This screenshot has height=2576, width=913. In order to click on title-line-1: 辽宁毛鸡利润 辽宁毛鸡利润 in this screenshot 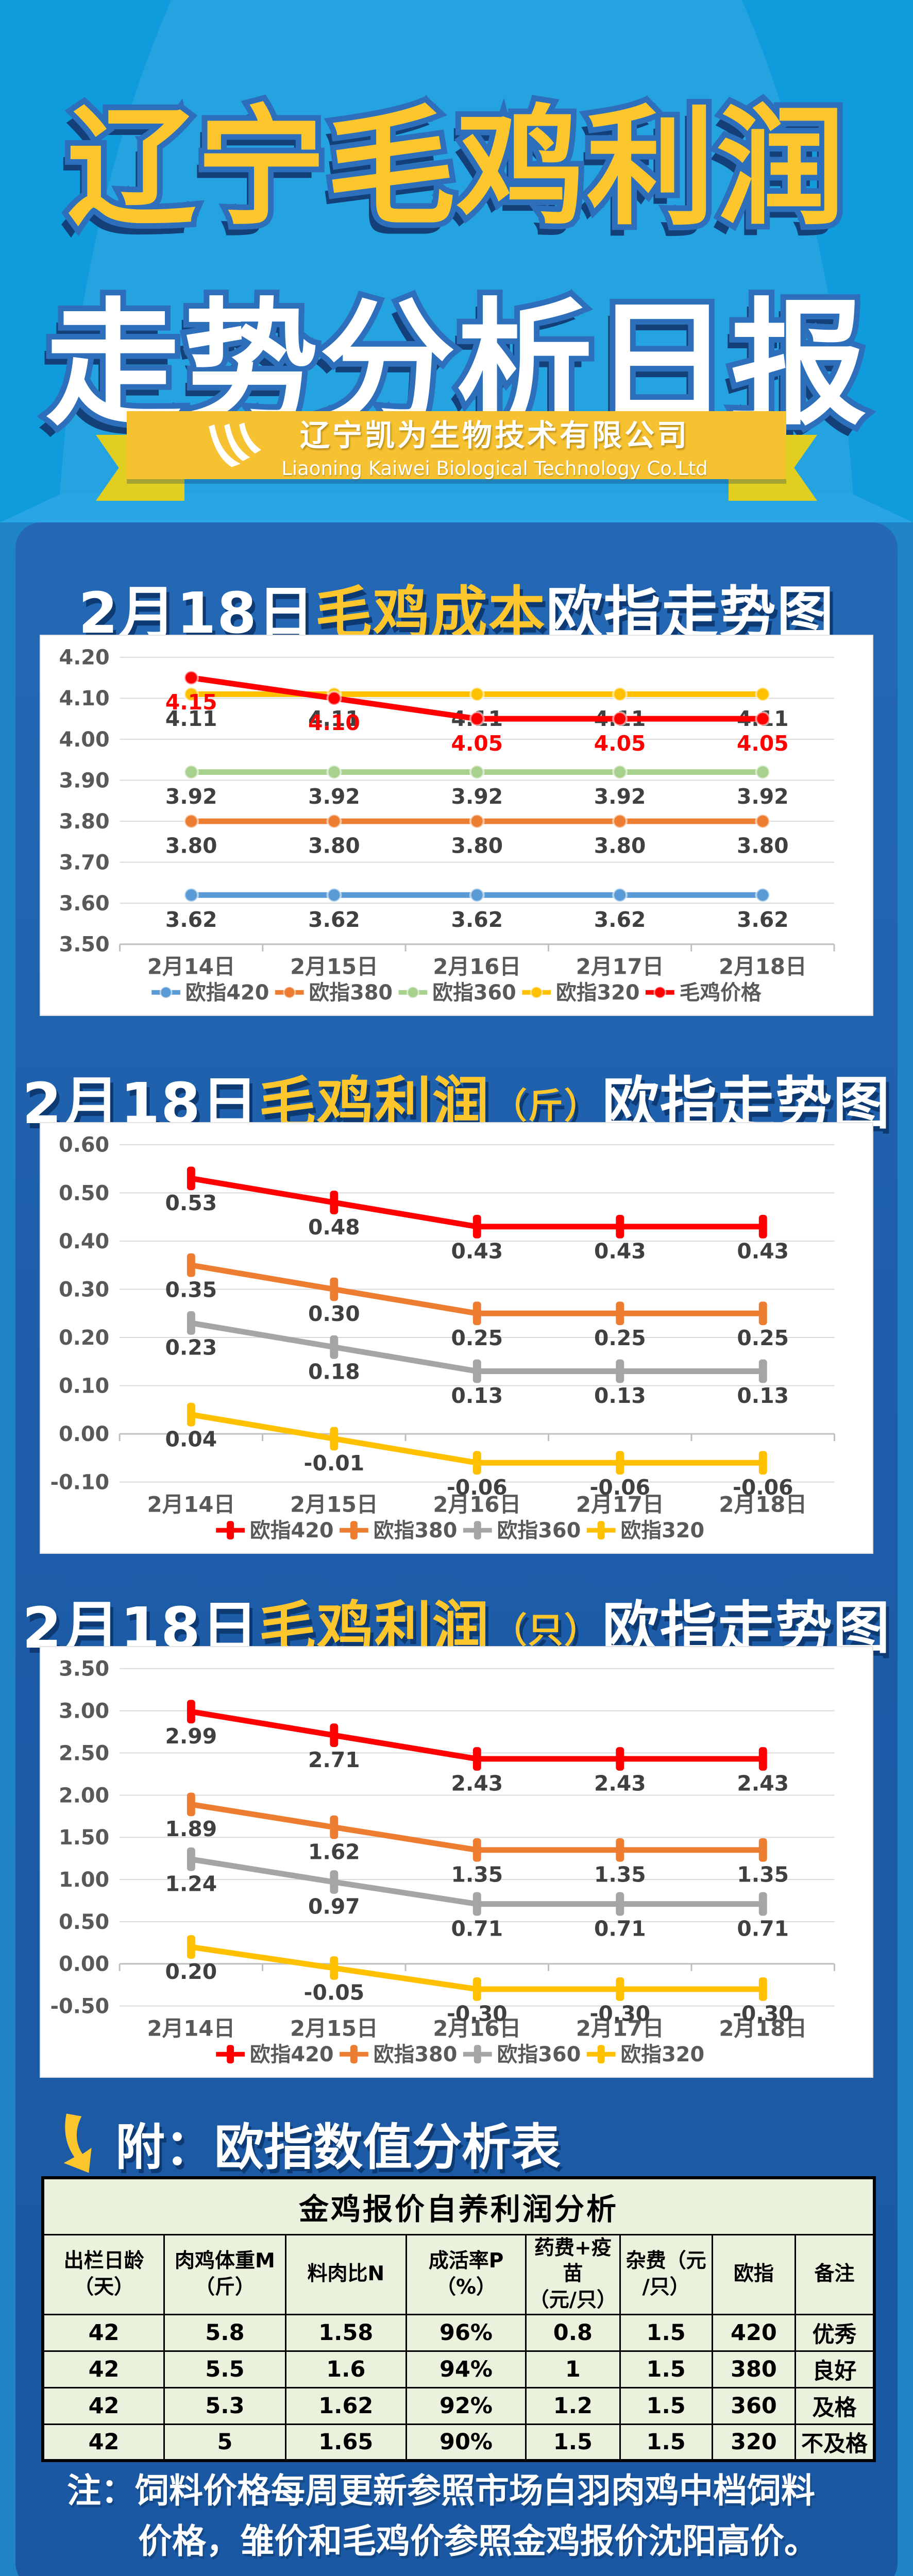, I will do `click(457, 168)`.